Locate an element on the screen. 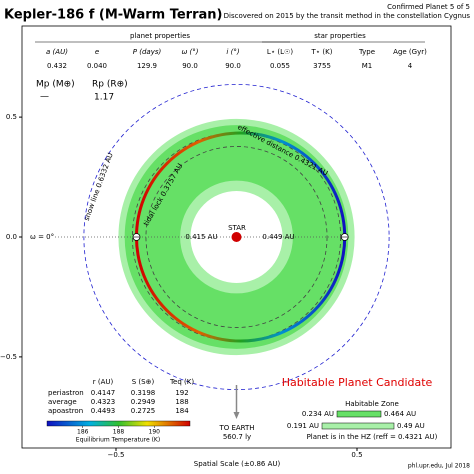 This screenshot has width=474, height=474. table-cell: 0.4323 is located at coordinates (103, 402).